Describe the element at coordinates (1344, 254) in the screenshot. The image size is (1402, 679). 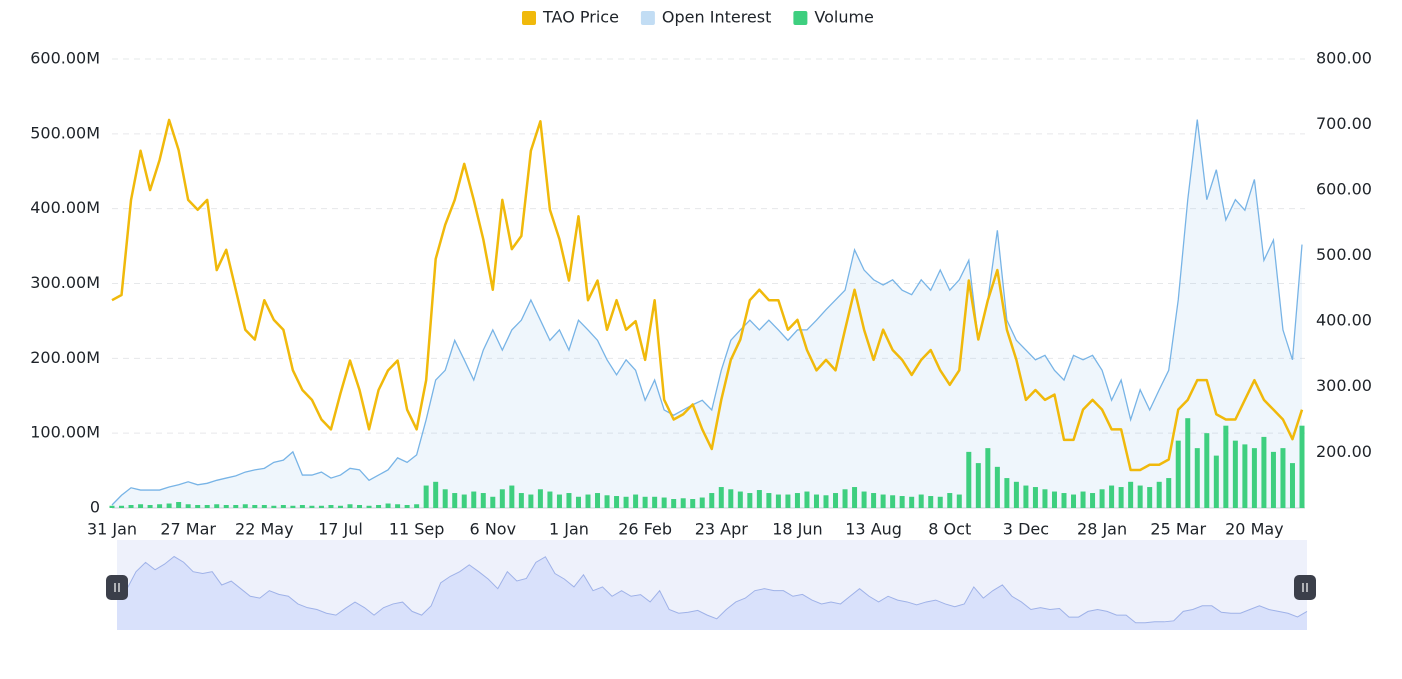
I see `y2-tick-label: 500.00` at that location.